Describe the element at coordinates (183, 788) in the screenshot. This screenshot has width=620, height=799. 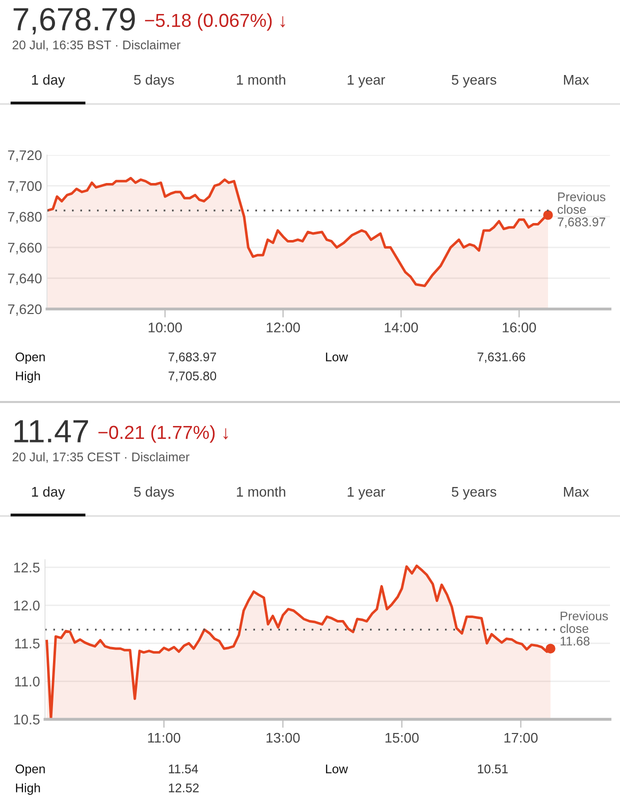
I see `text: 12.52` at that location.